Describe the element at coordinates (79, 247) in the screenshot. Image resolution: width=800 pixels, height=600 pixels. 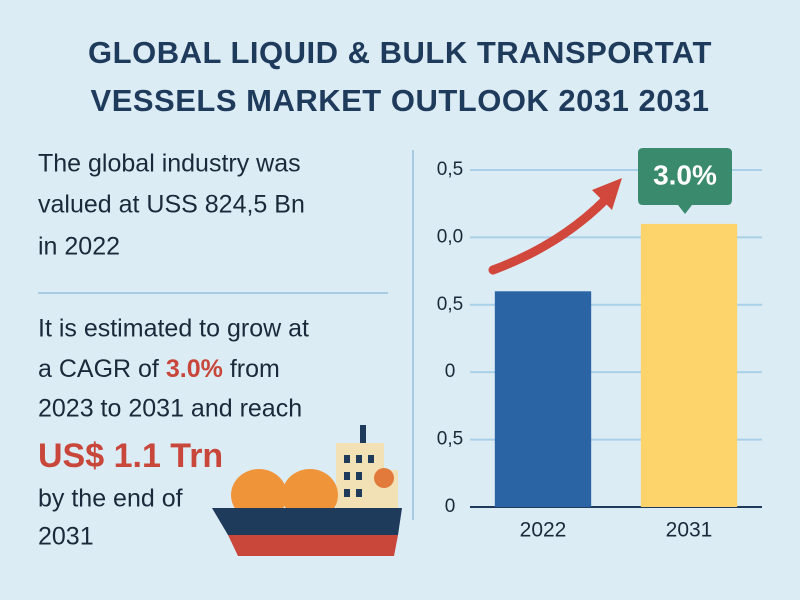
I see `intro-line: in 2022` at that location.